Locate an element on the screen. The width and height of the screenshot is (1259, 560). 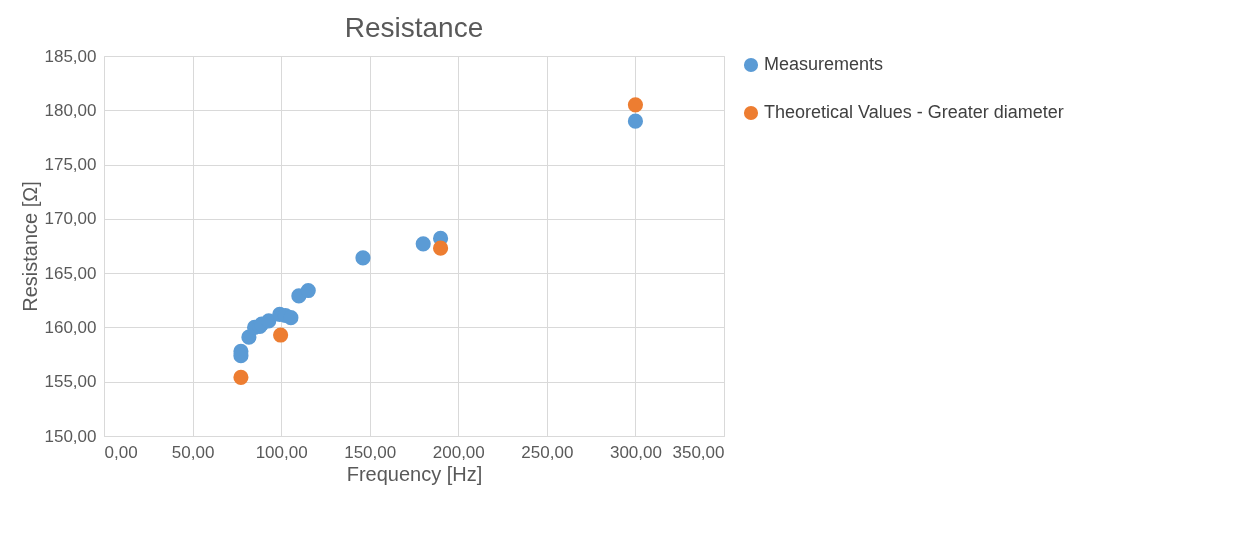
legend-label: Theoretical Values - Greater diameter is located at coordinates (914, 112).